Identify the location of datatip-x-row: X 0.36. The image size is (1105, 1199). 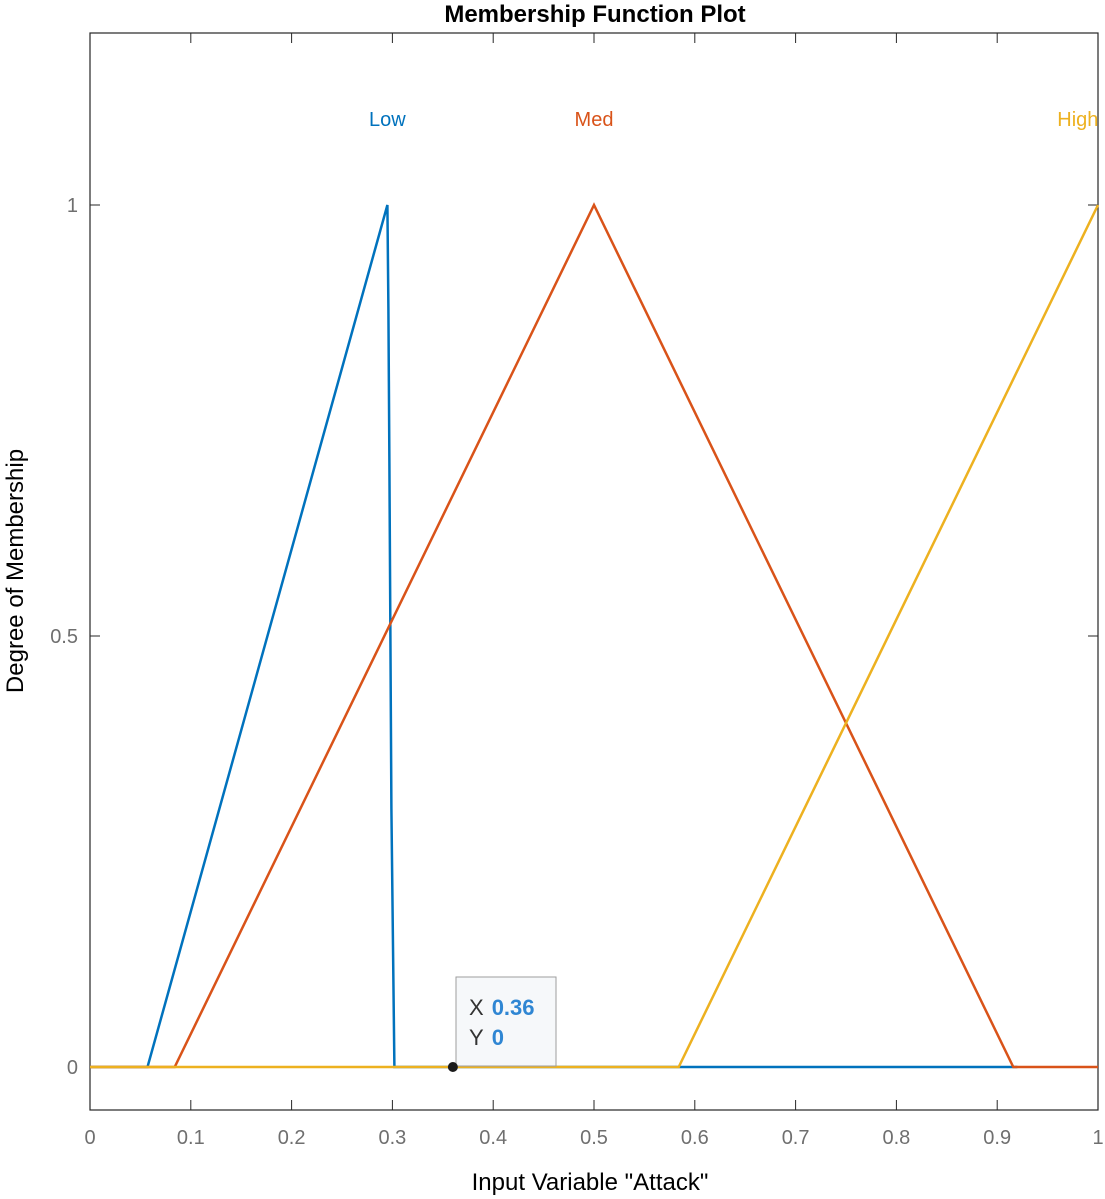
(502, 1007).